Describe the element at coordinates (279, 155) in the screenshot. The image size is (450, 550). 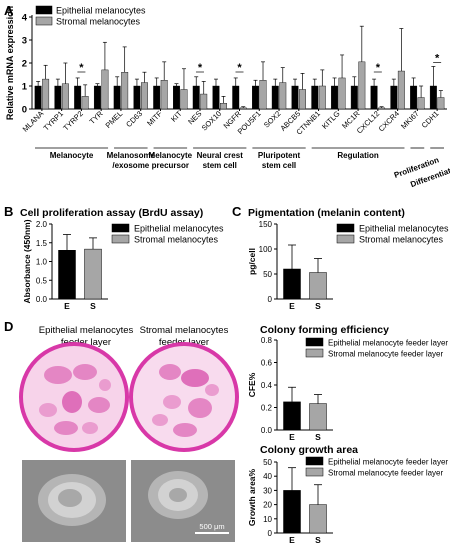
I see `group-label: Pluripotent` at that location.